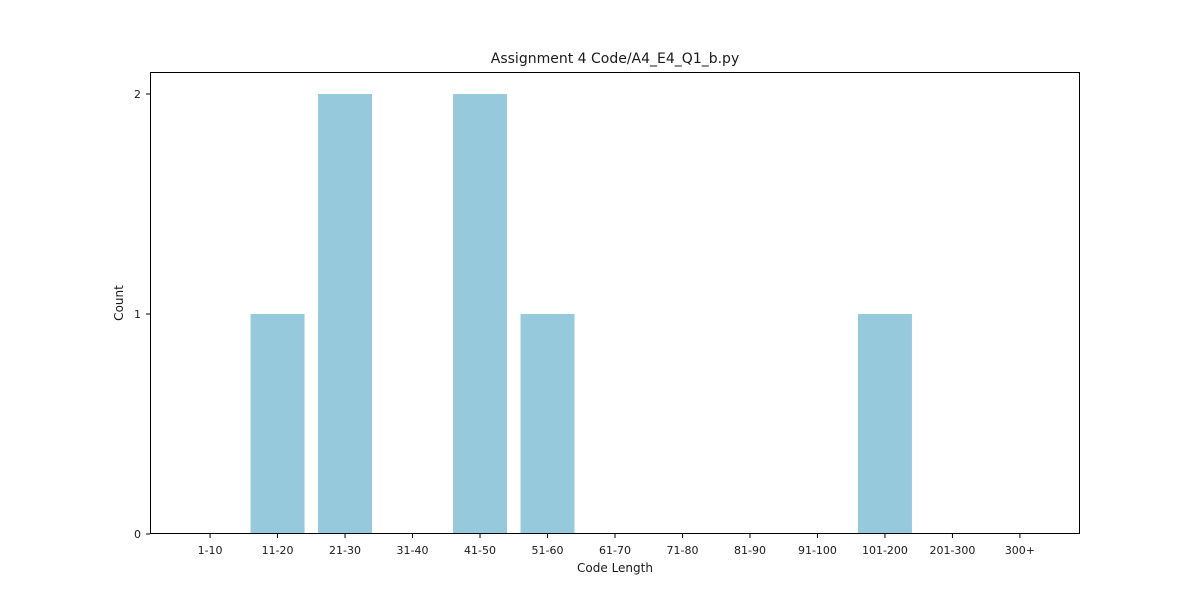  Describe the element at coordinates (885, 550) in the screenshot. I see `x-tick-label: 101-200` at that location.